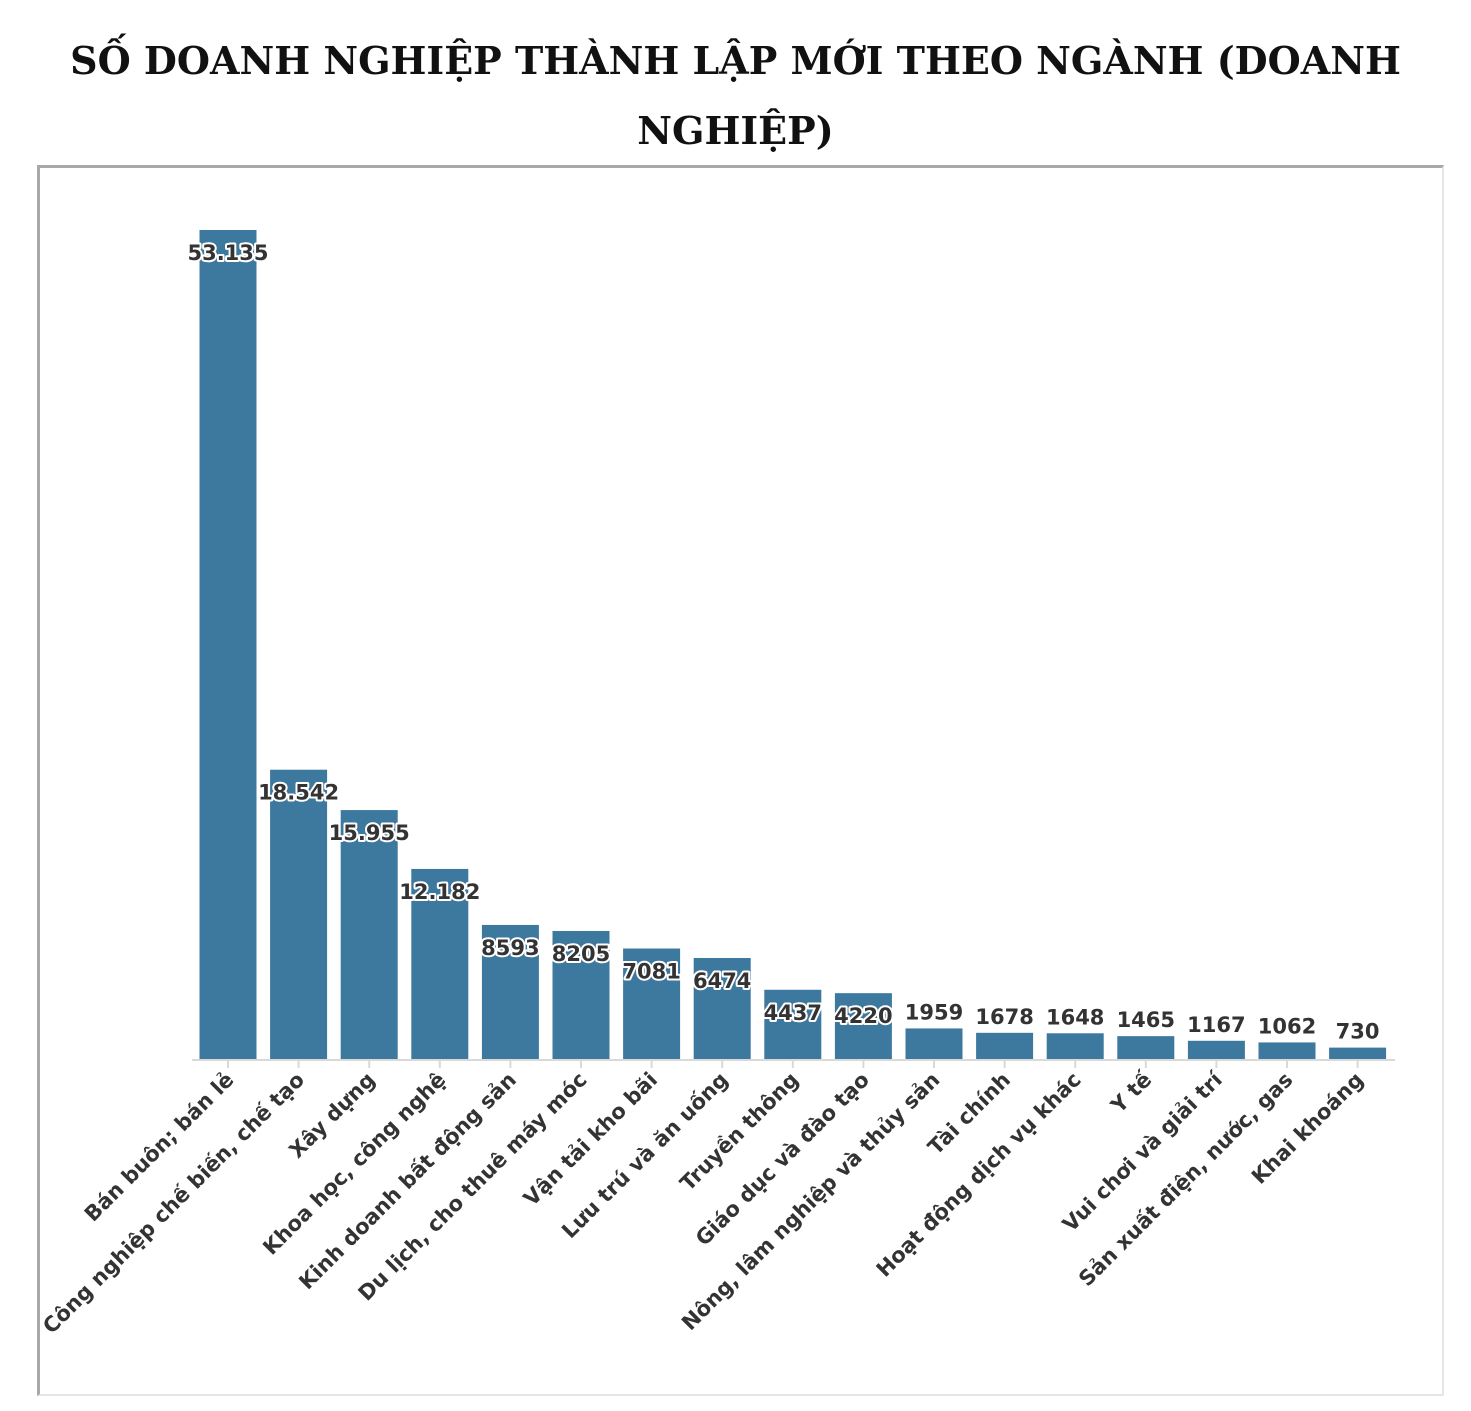 Image resolution: width=1471 pixels, height=1411 pixels. What do you see at coordinates (1287, 1026) in the screenshot?
I see `value-label-16: 1062` at bounding box center [1287, 1026].